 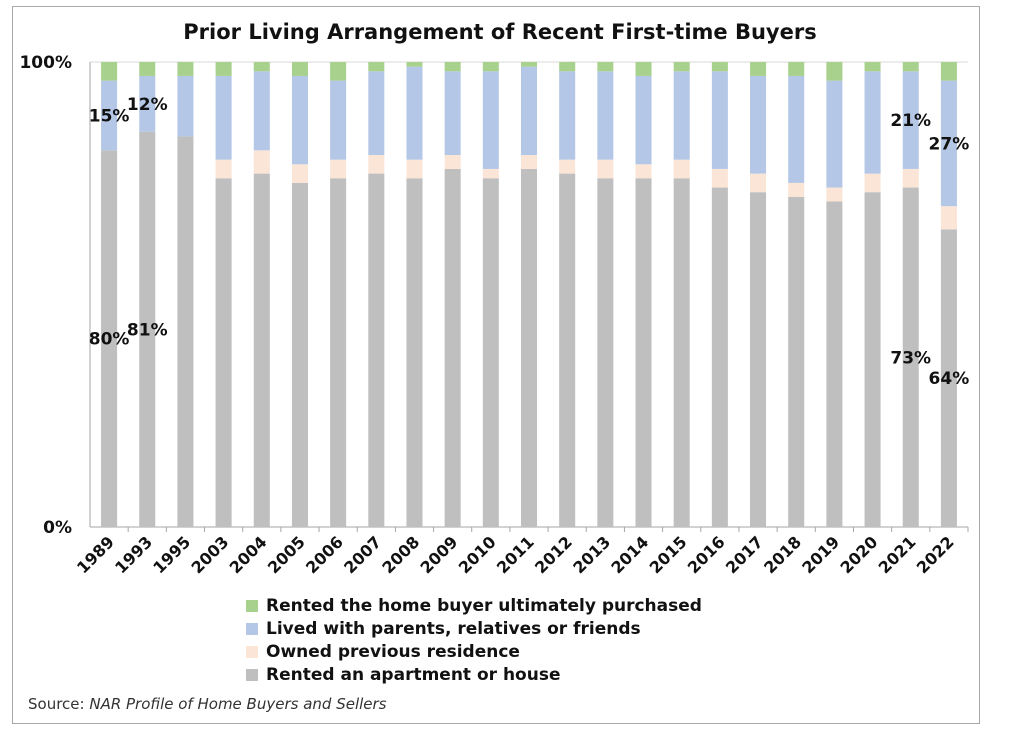 What do you see at coordinates (668, 554) in the screenshot?
I see `x-tick-label: 2015` at bounding box center [668, 554].